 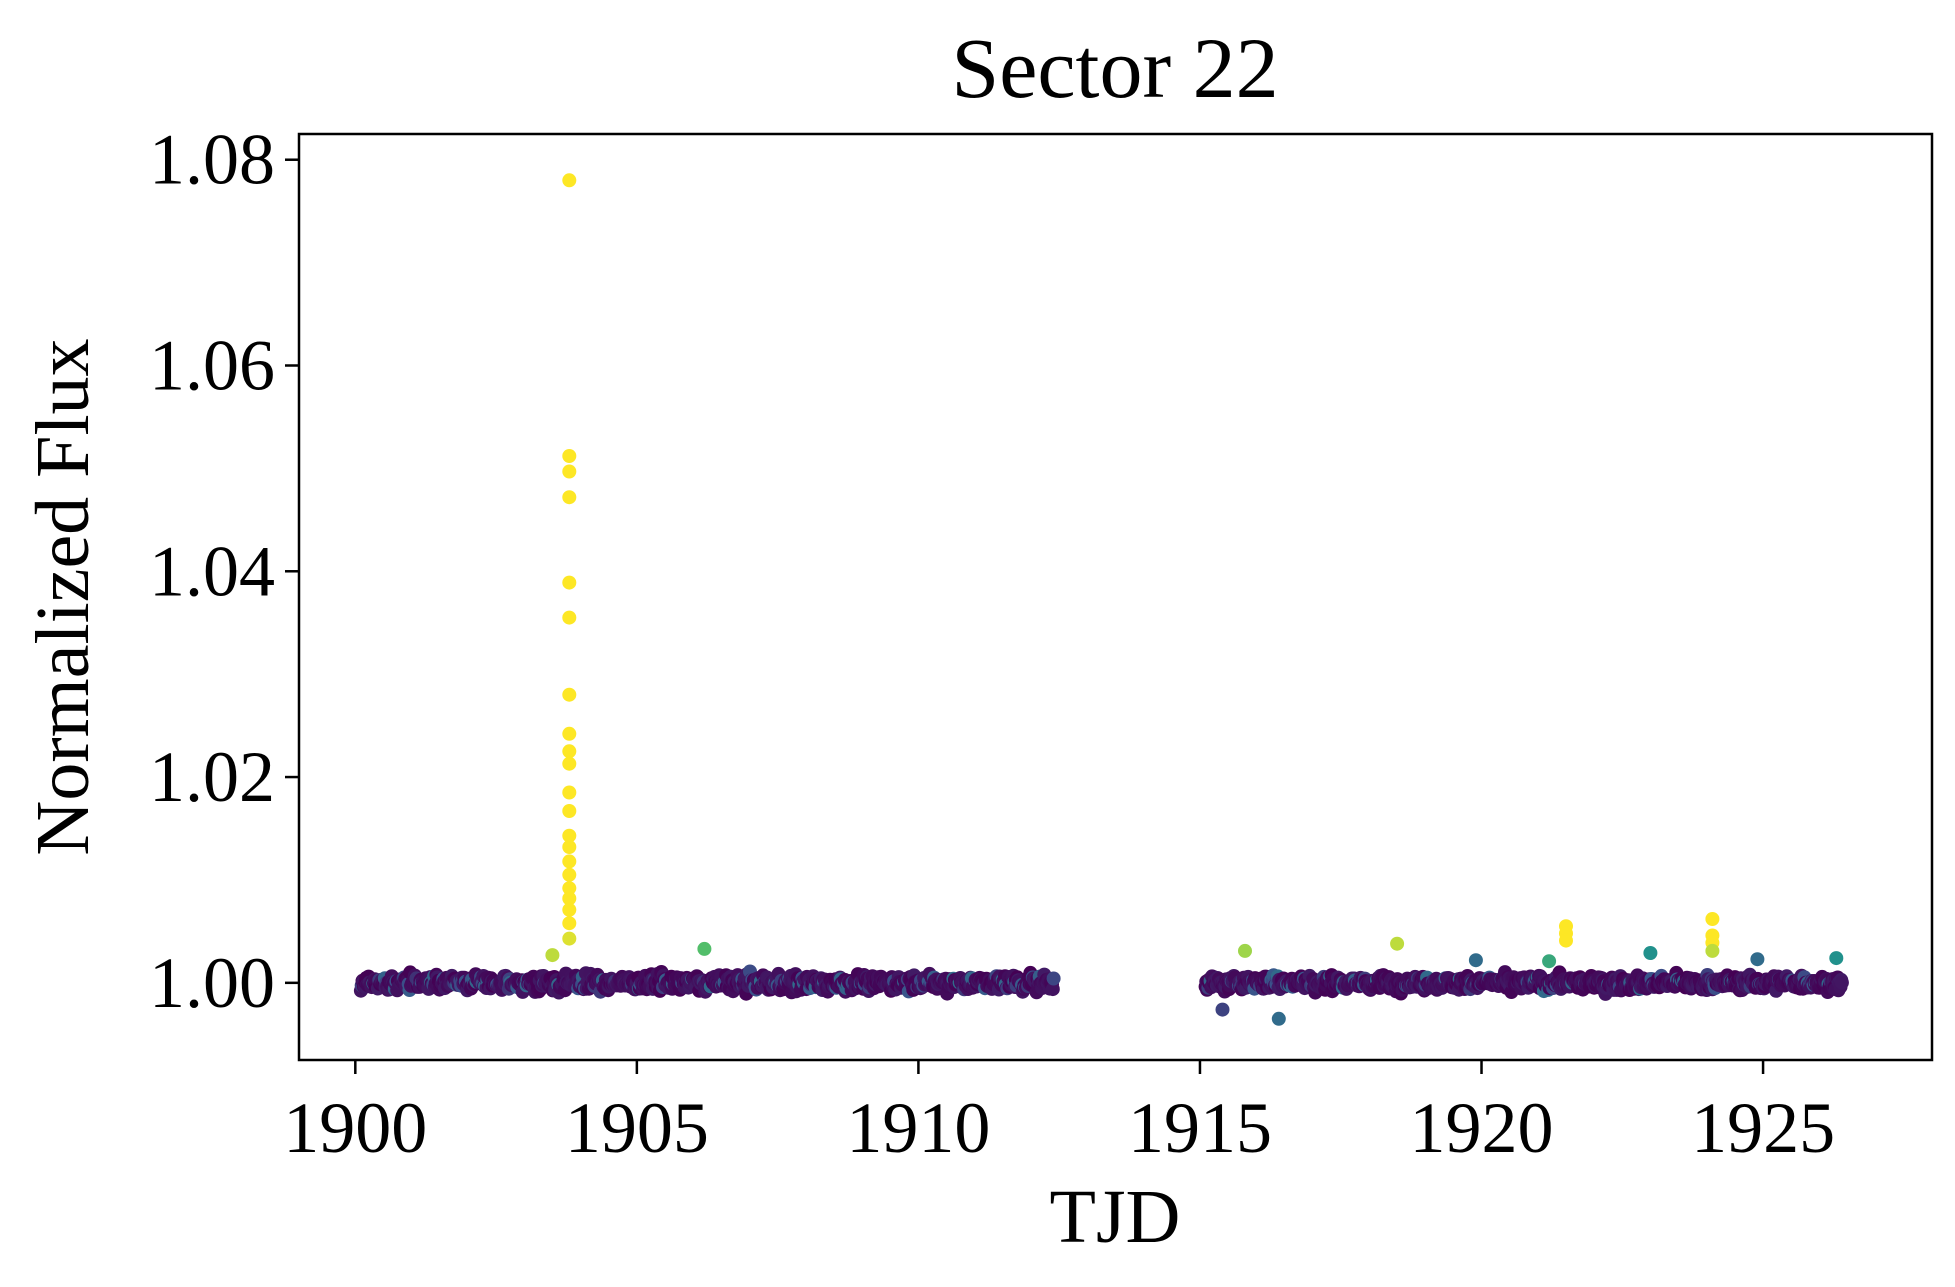 What do you see at coordinates (212, 160) in the screenshot?
I see `y-tick-label: 1.08` at bounding box center [212, 160].